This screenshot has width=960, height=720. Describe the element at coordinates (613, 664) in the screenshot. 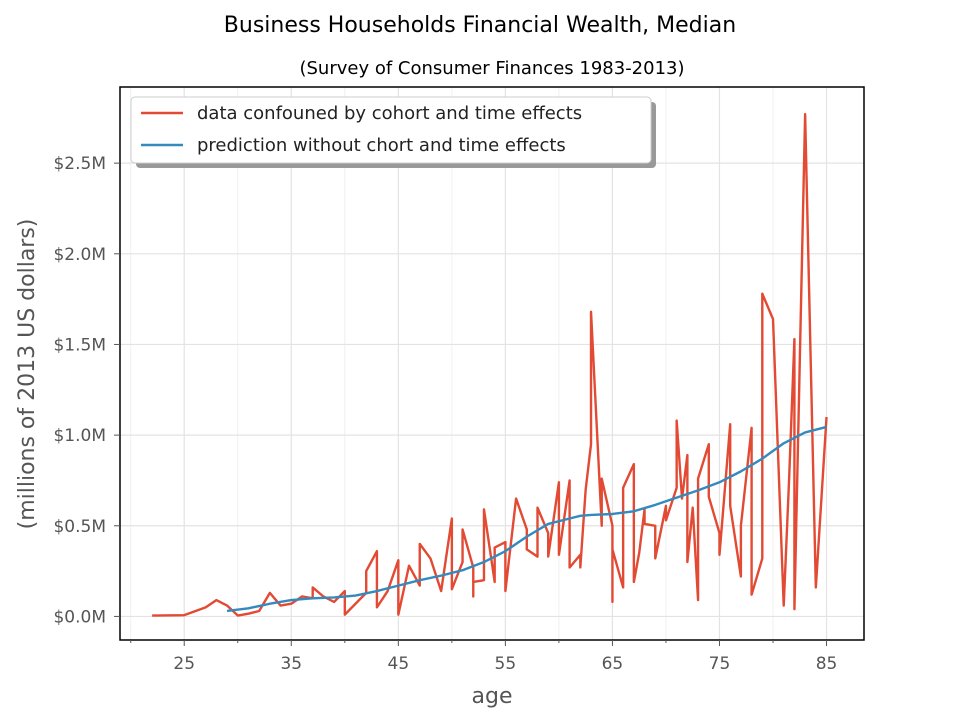

I see `x-tick-label: 65` at that location.